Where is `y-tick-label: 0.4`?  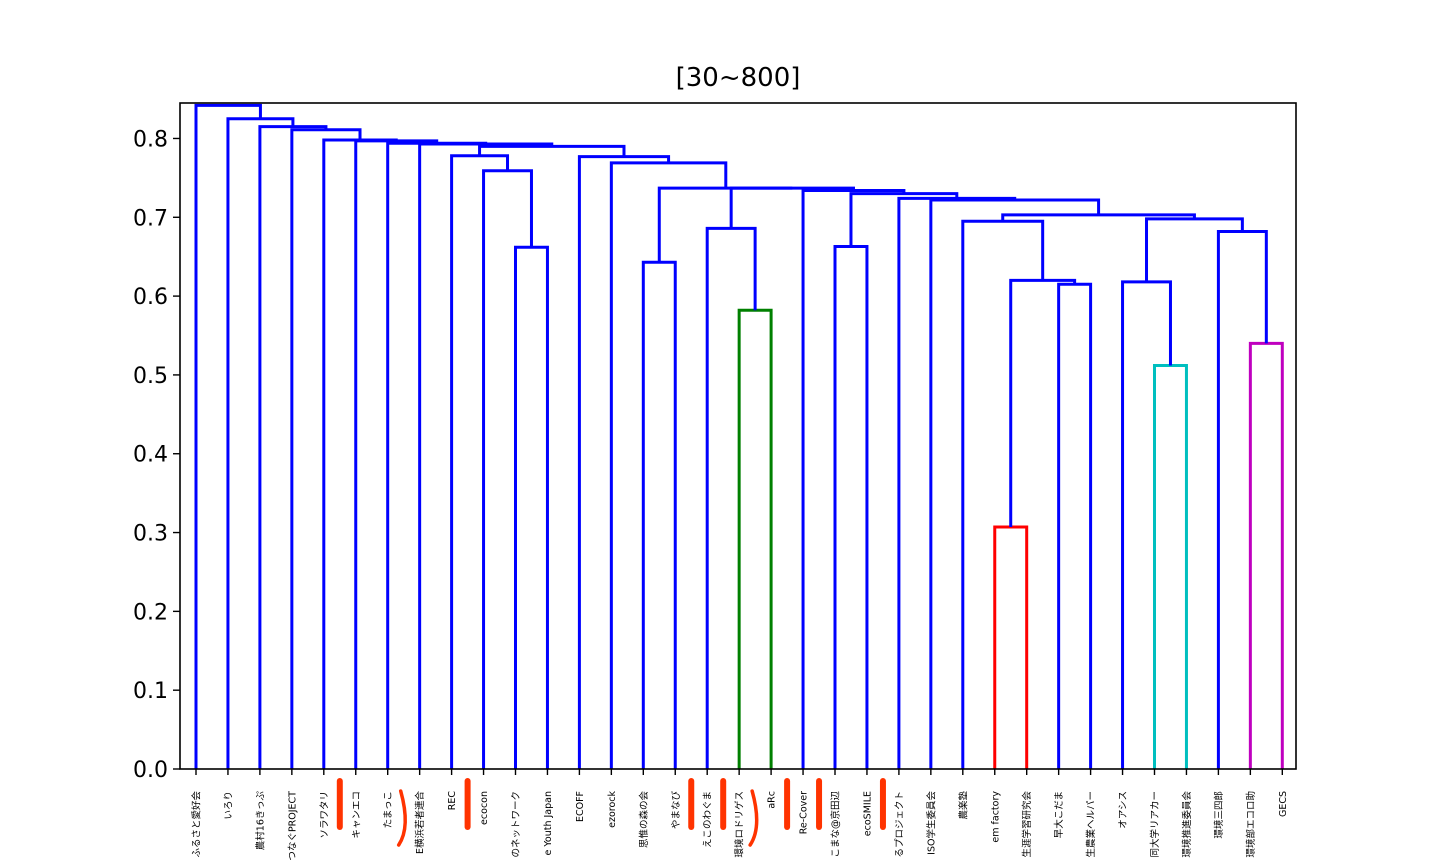 y-tick-label: 0.4 is located at coordinates (150, 455).